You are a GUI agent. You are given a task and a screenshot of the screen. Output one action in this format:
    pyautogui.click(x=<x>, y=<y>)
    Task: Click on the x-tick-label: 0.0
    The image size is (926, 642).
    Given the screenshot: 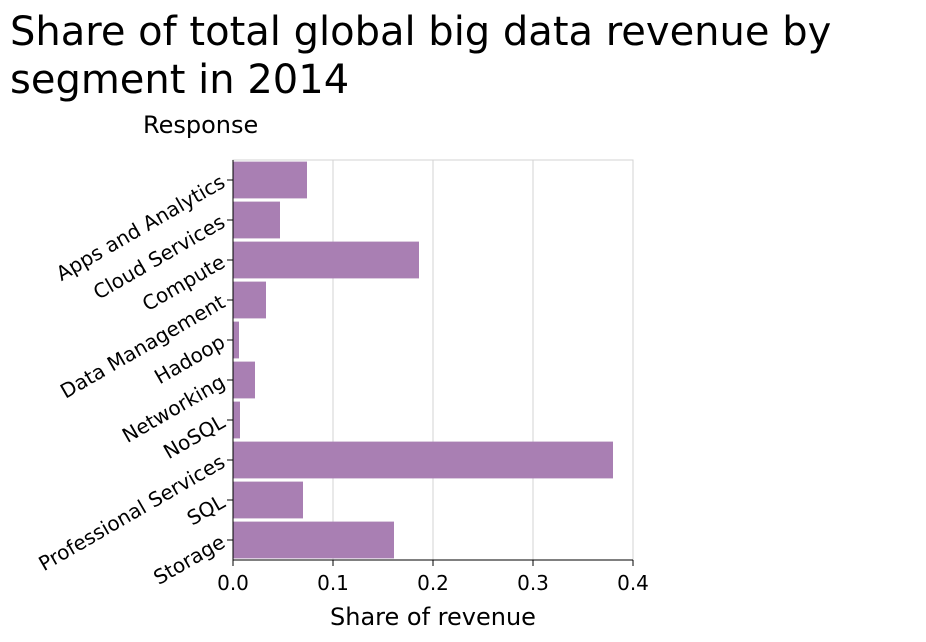 What is the action you would take?
    pyautogui.click(x=233, y=583)
    